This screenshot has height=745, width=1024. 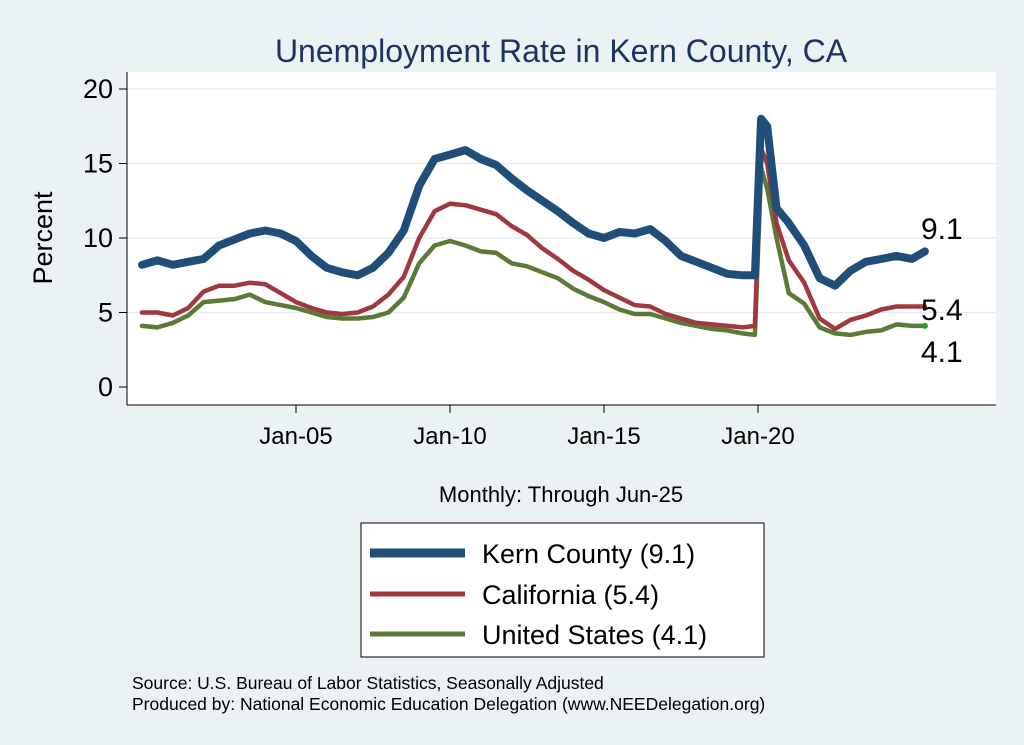 I want to click on end-label: 4.1, so click(x=942, y=352).